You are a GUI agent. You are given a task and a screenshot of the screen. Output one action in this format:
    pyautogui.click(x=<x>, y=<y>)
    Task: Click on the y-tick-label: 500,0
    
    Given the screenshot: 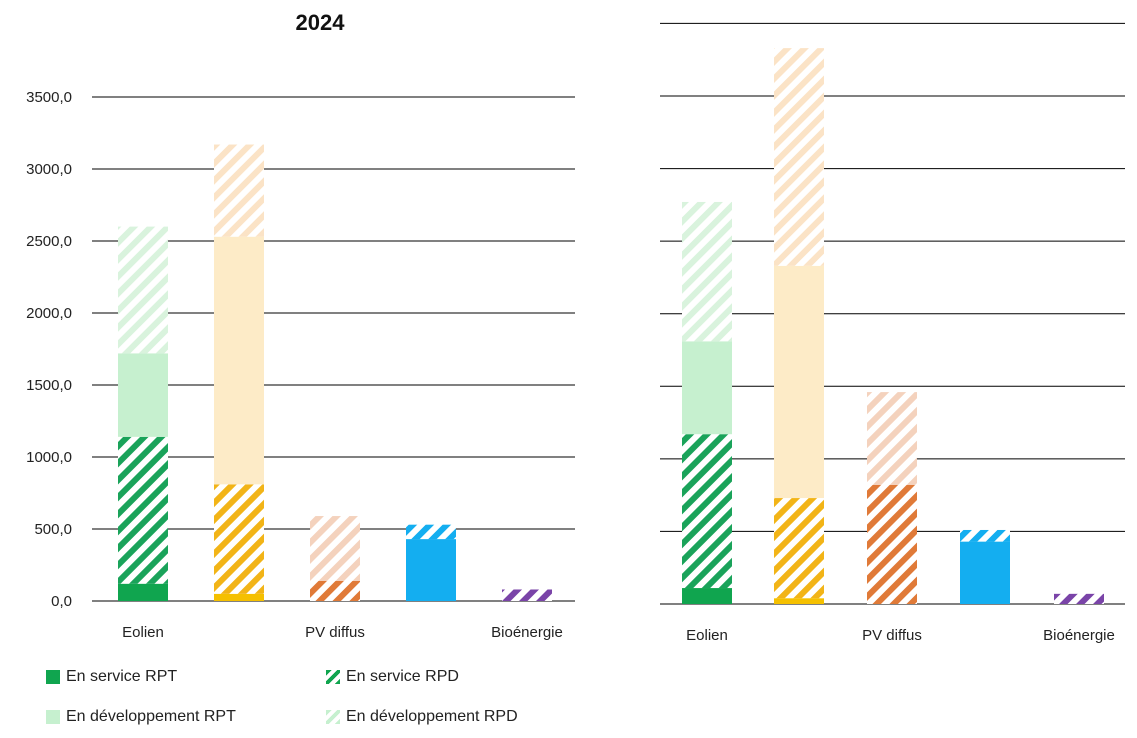 What is the action you would take?
    pyautogui.click(x=53, y=529)
    